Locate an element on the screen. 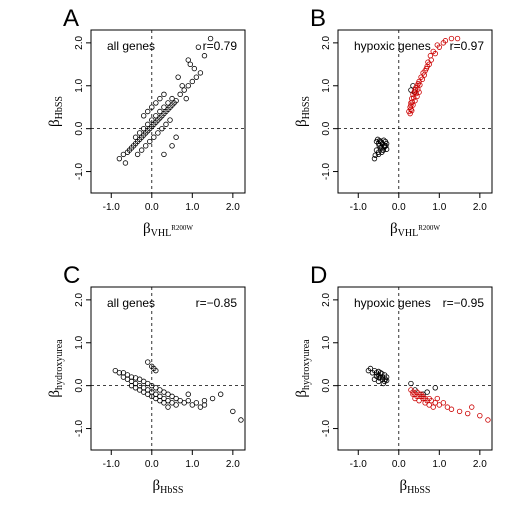  y-axis-label-subscript: HbSS is located at coordinates (59, 107).